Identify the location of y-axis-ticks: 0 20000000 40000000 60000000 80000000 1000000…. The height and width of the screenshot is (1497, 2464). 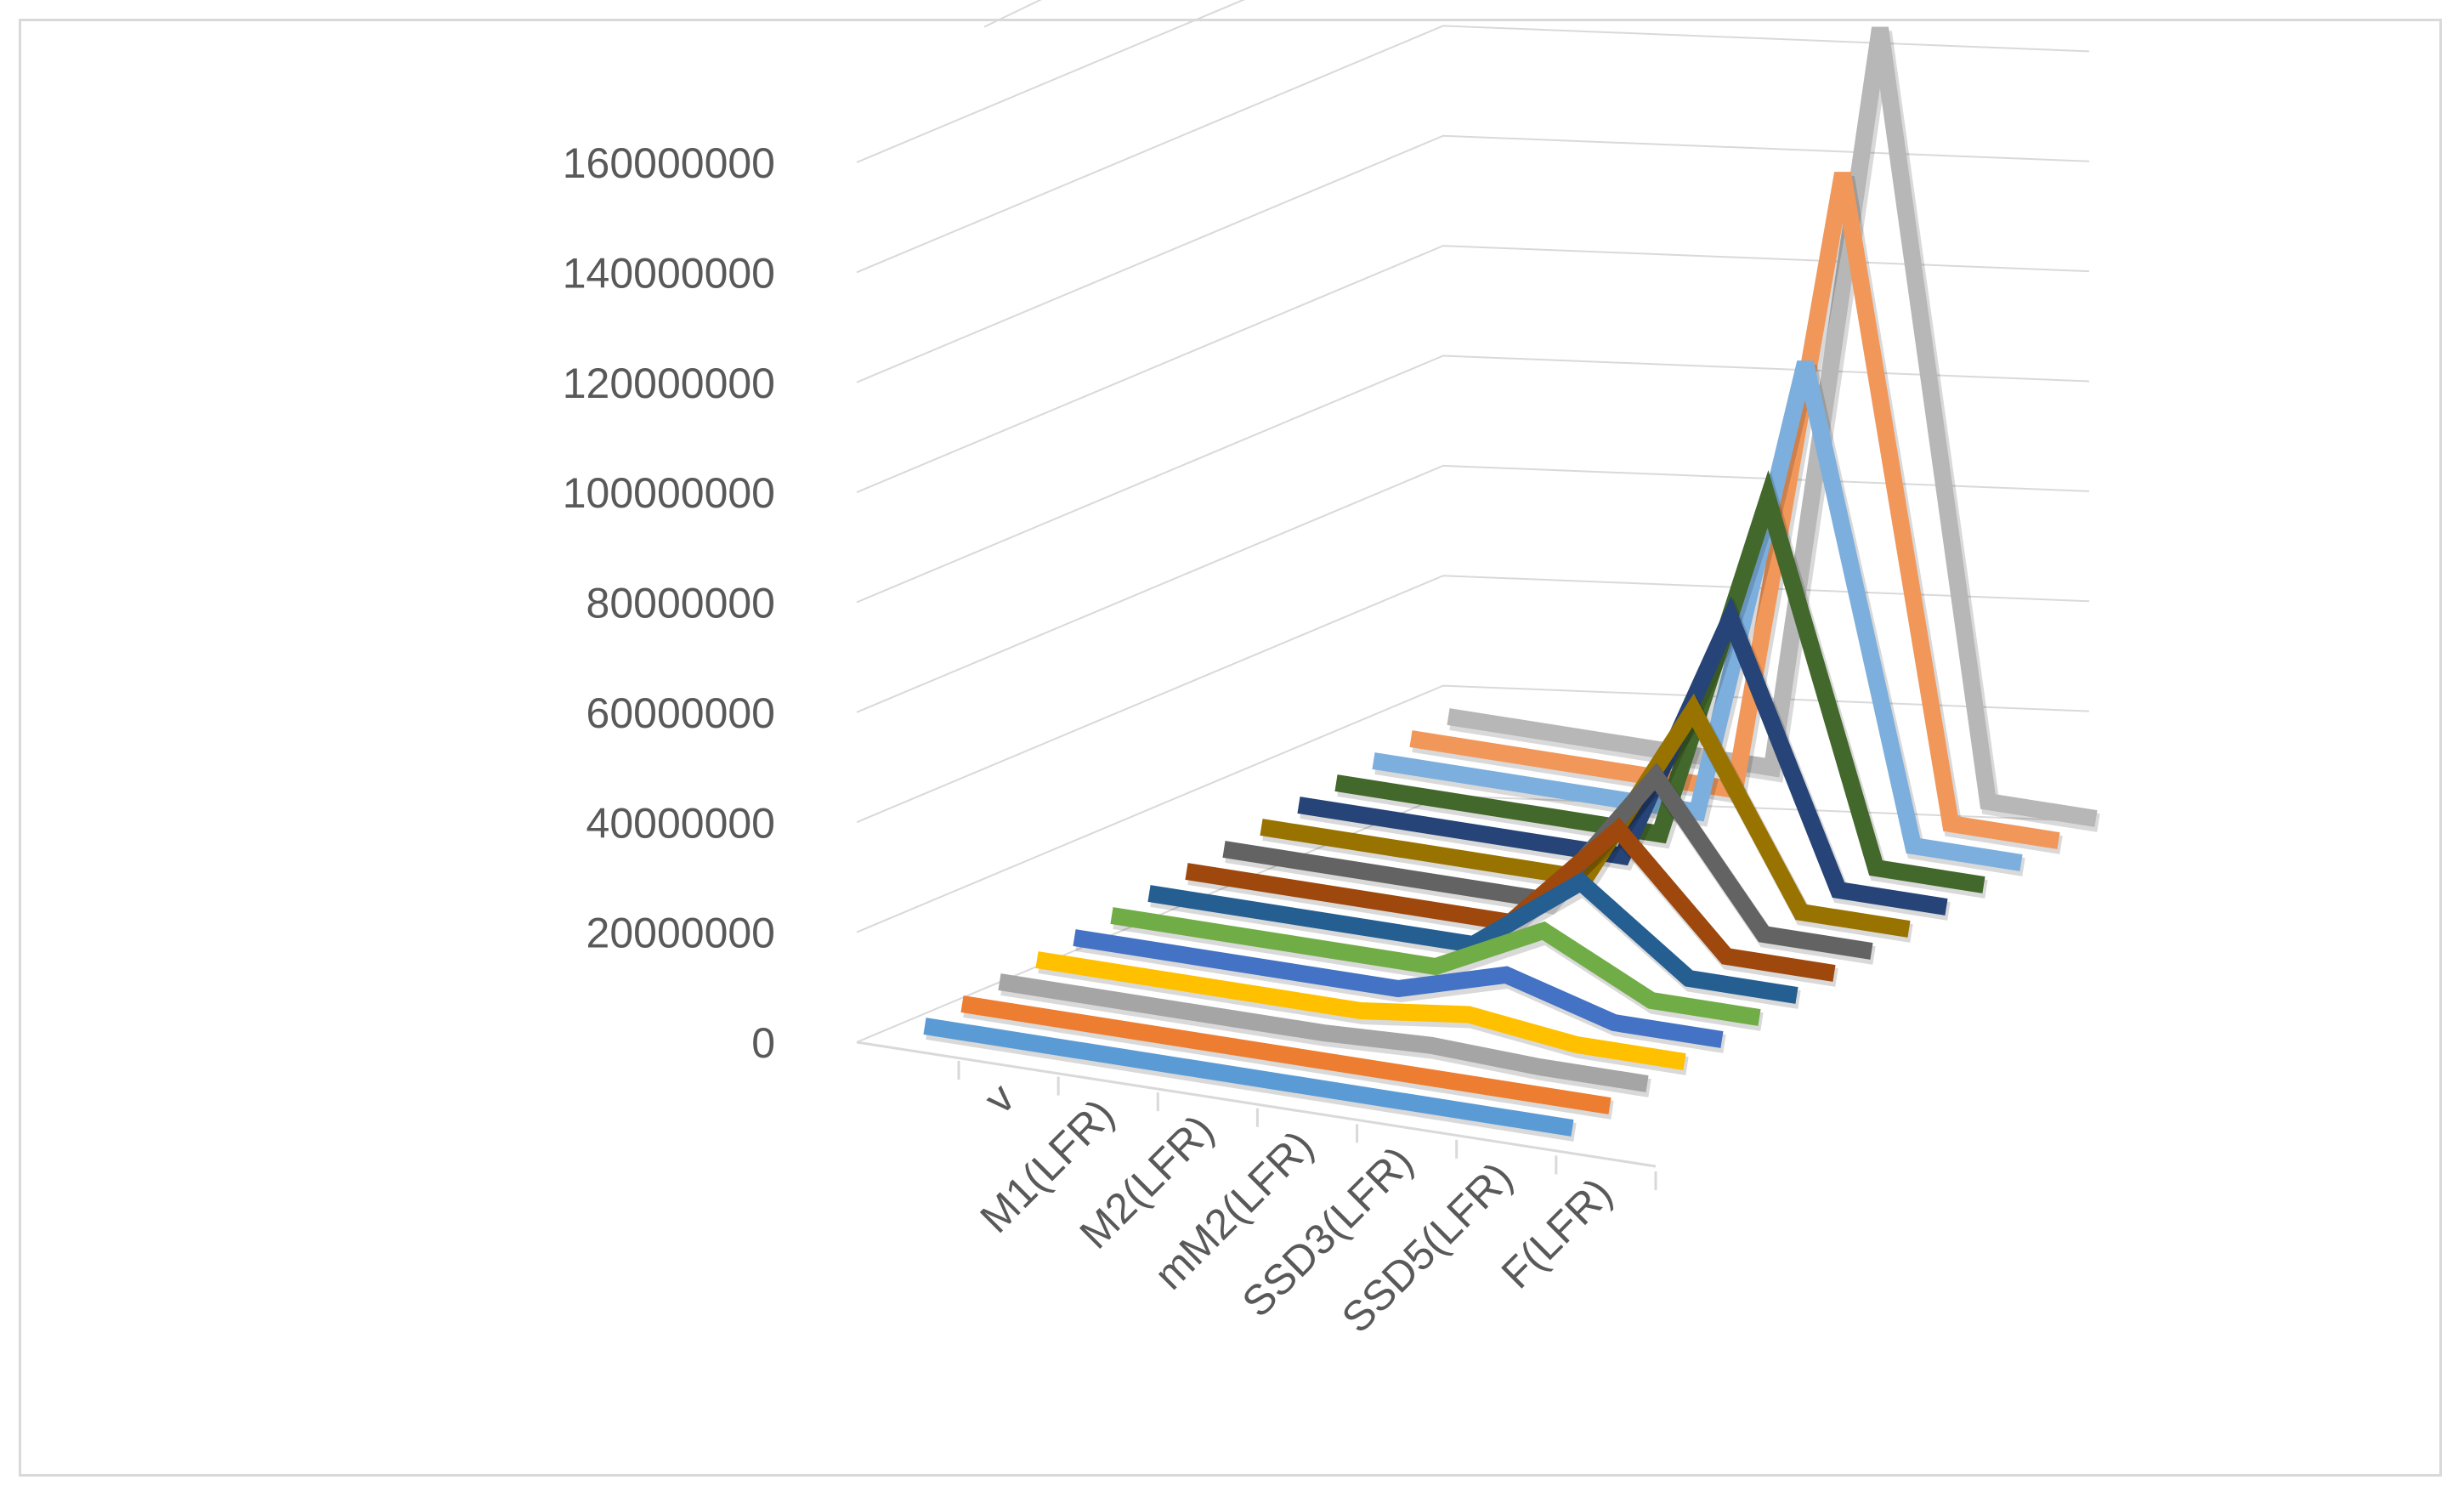
(669, 603).